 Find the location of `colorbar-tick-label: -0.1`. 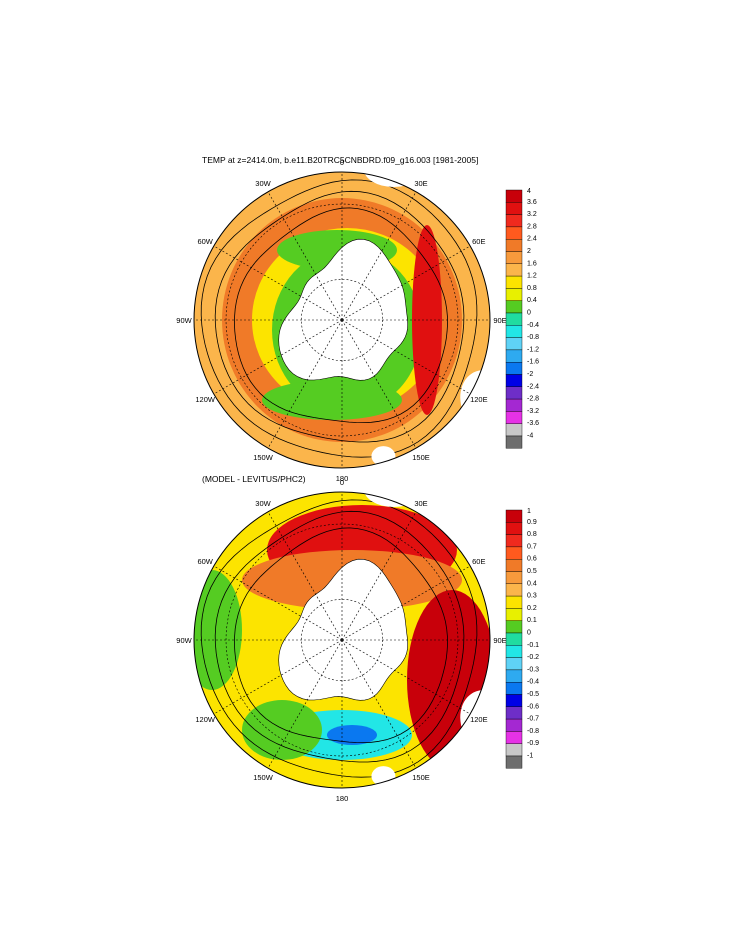

colorbar-tick-label: -0.1 is located at coordinates (533, 645).